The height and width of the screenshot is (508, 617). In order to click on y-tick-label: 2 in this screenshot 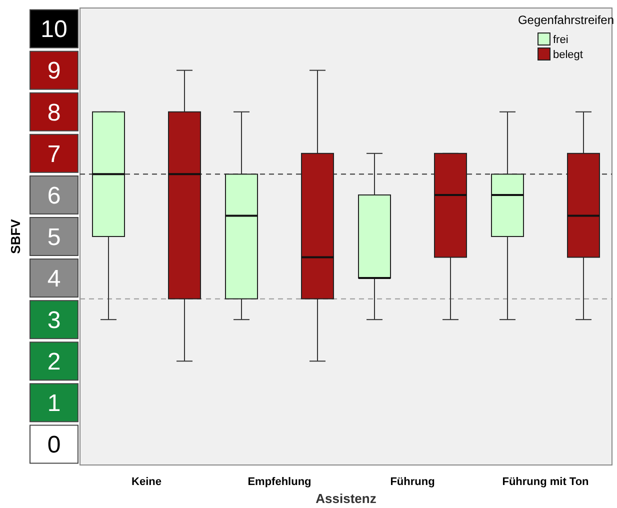, I will do `click(54, 362)`.